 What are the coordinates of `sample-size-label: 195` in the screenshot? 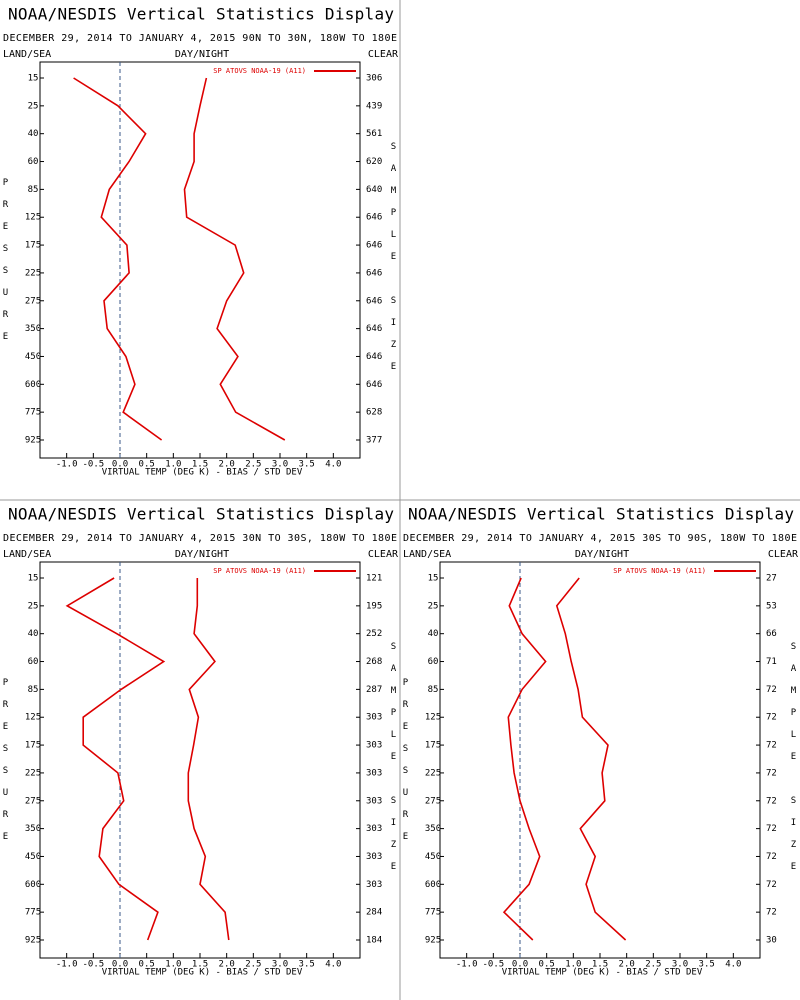 It's located at (374, 606).